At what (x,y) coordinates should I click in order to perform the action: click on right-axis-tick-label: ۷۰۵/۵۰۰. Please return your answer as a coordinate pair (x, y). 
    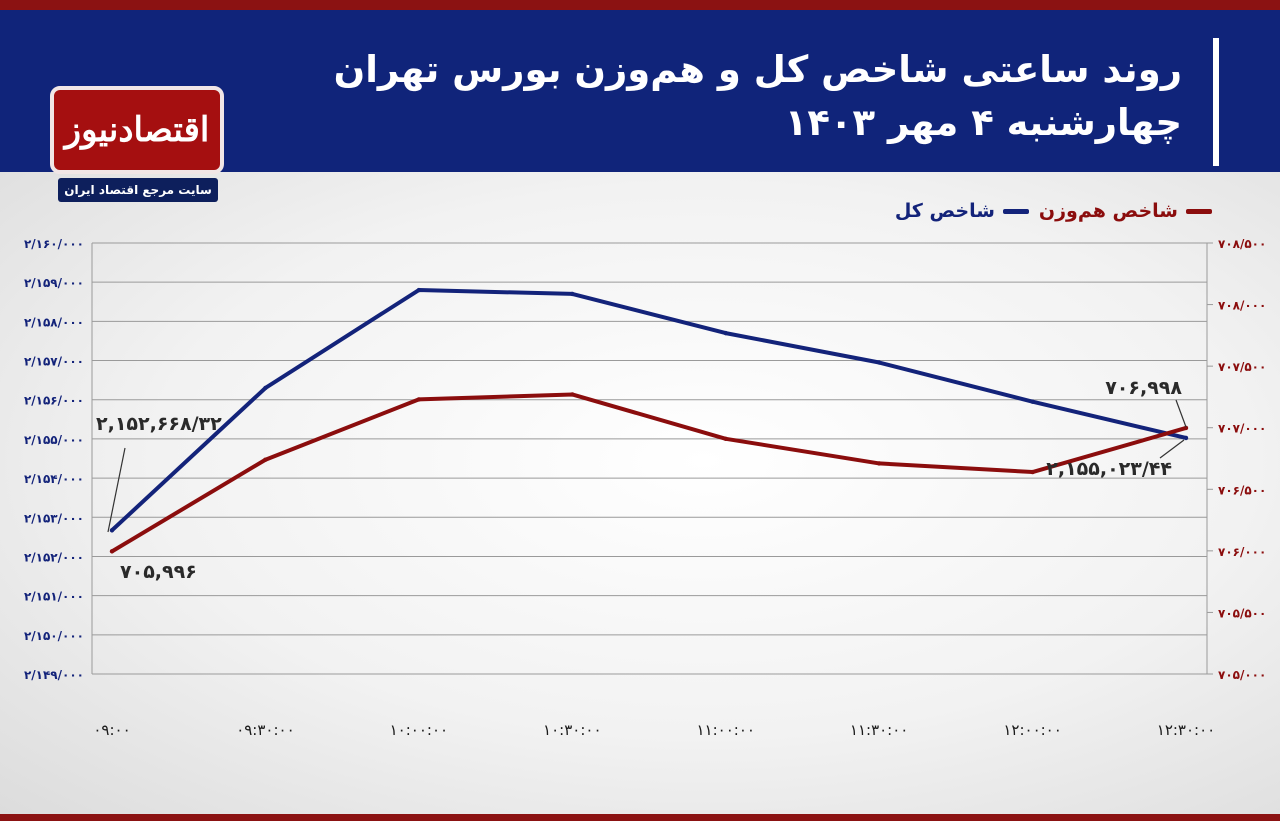
    Looking at the image, I should click on (1242, 613).